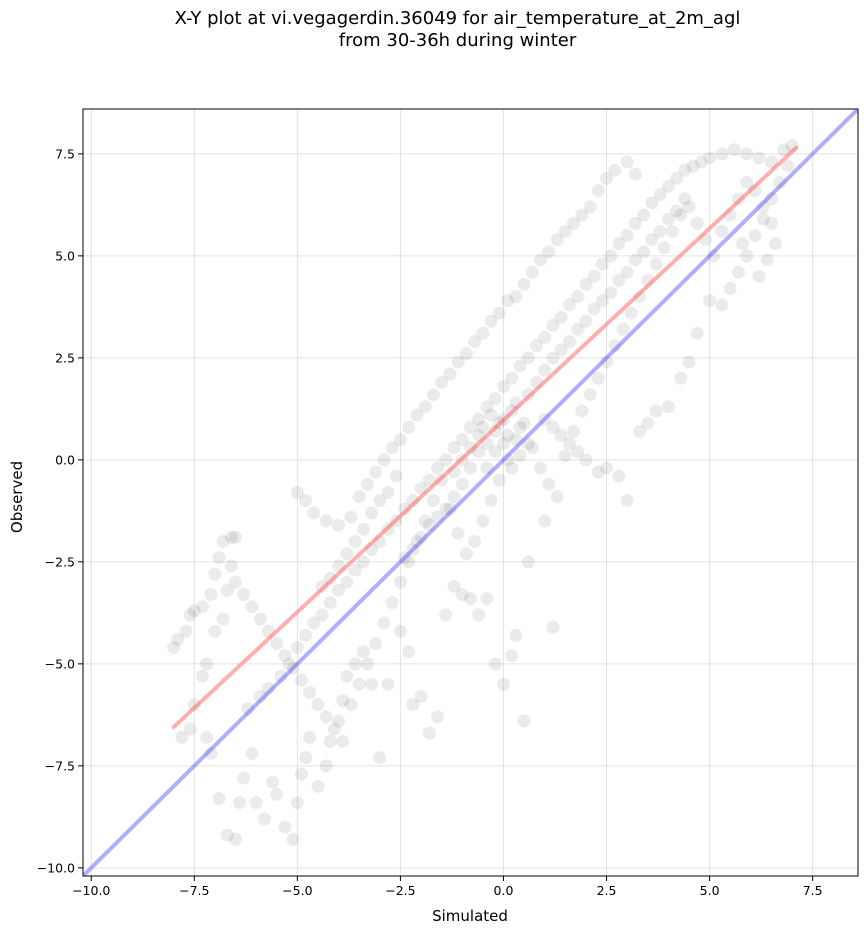 The image size is (867, 934). What do you see at coordinates (457, 40) in the screenshot?
I see `chart-subtitle: from 30-36h during winter` at bounding box center [457, 40].